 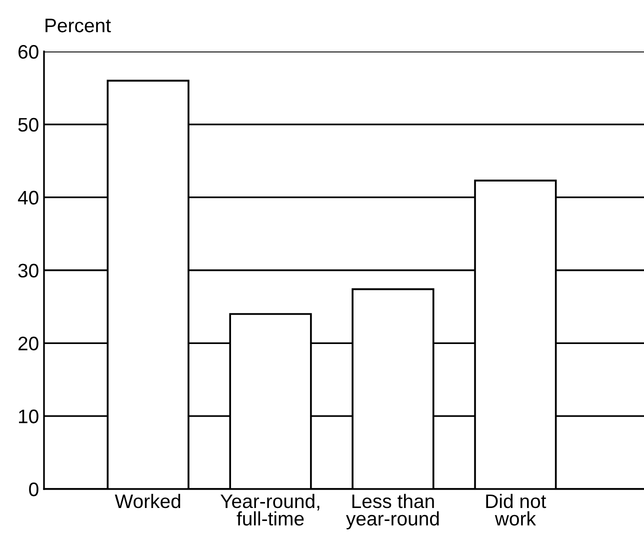 I want to click on y-axis-title: Percent, so click(x=78, y=25).